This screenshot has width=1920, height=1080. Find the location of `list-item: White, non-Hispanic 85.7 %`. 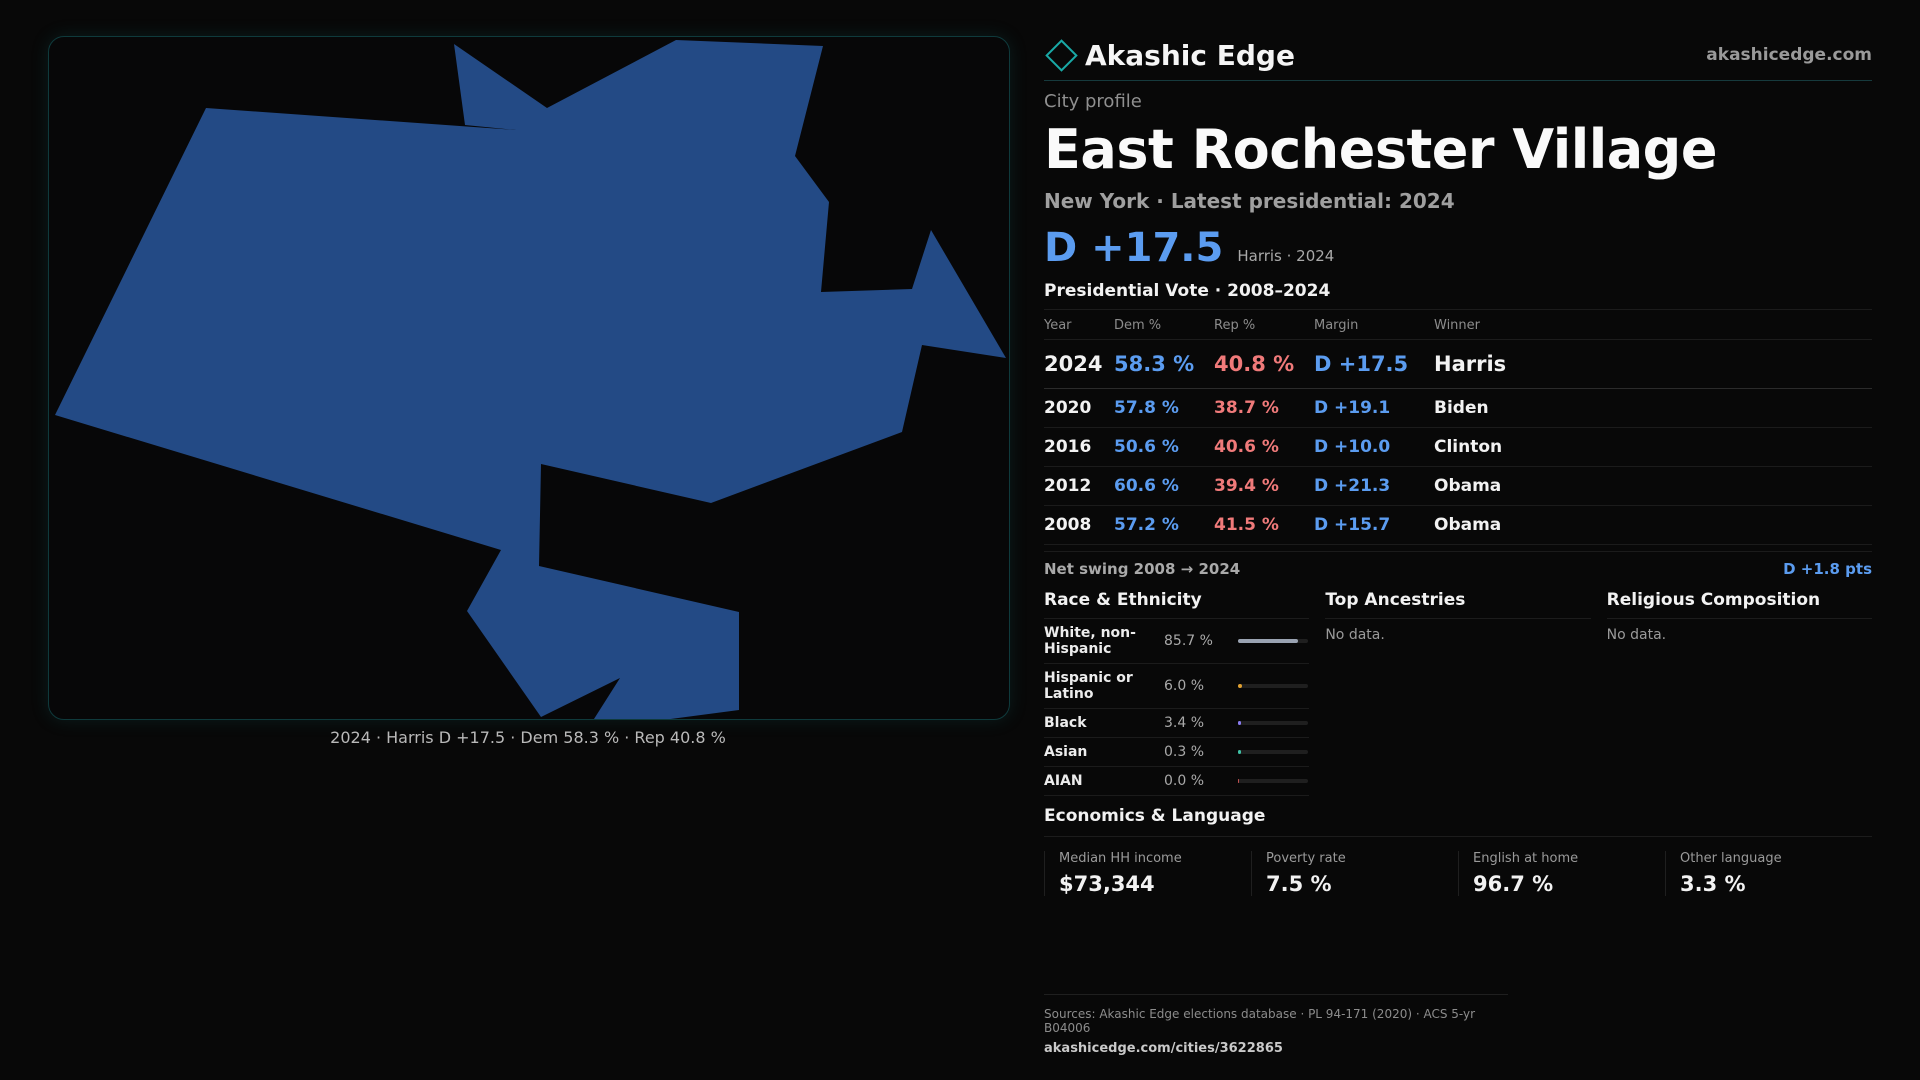

list-item: White, non-Hispanic 85.7 % is located at coordinates (1177, 641).